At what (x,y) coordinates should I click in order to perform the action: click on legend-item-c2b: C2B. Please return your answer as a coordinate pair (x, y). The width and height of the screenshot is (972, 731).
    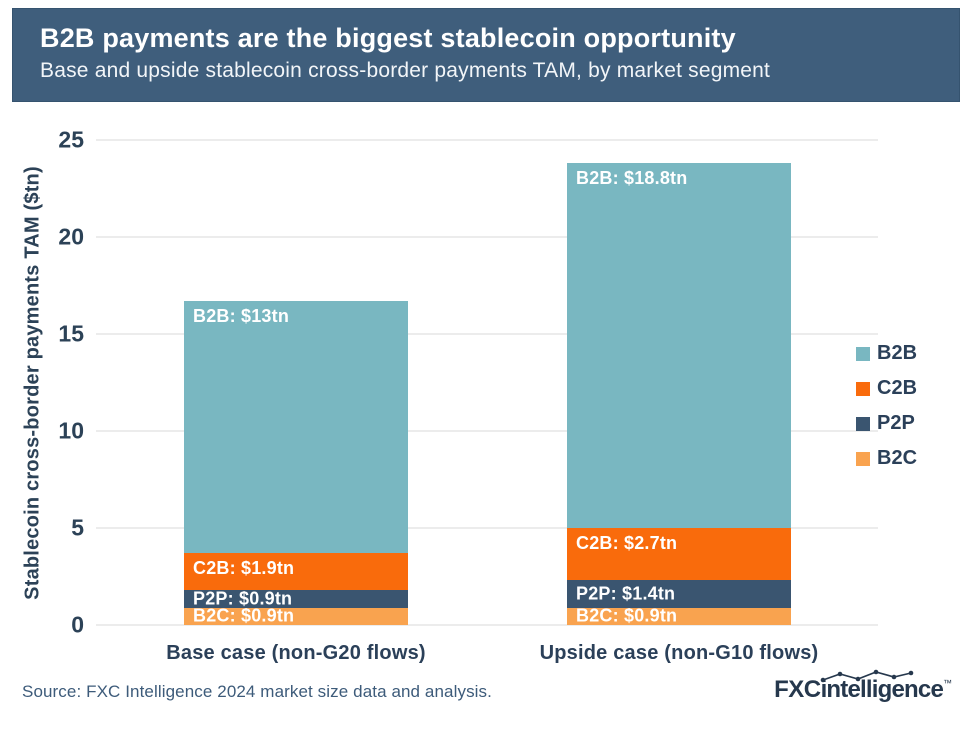
    Looking at the image, I should click on (886, 388).